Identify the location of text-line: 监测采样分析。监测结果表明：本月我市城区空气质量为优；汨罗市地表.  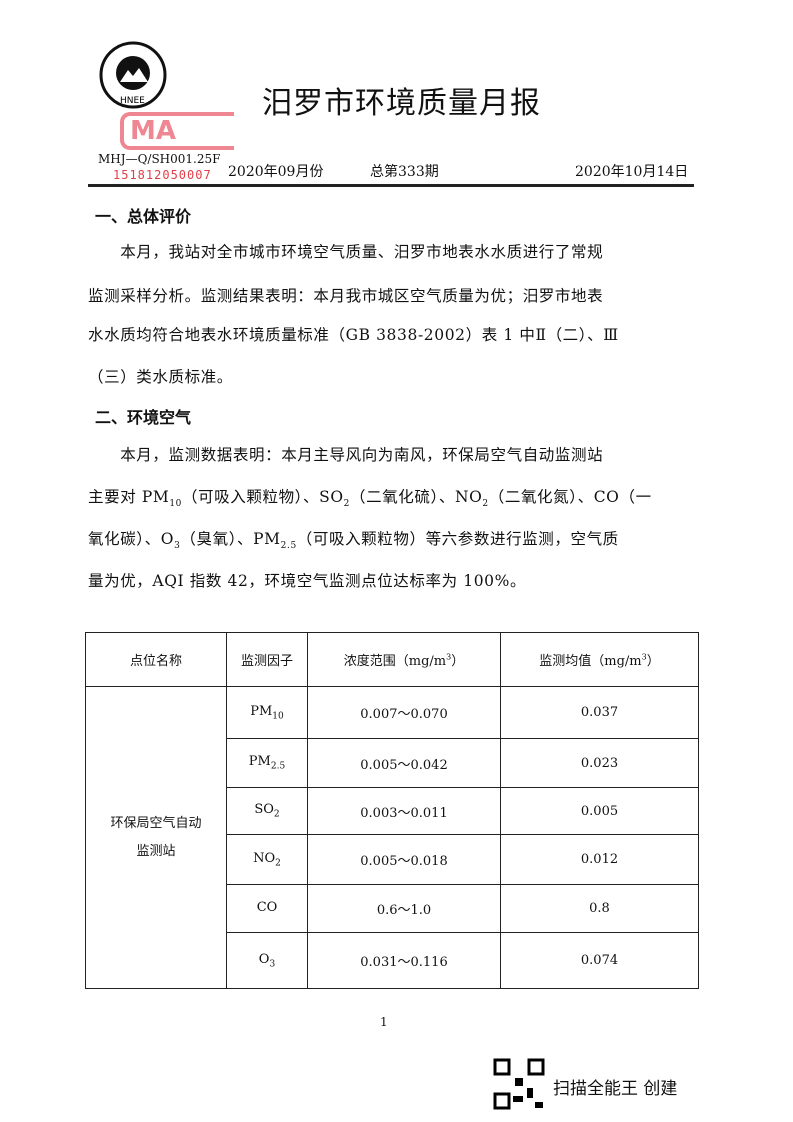
(346, 296).